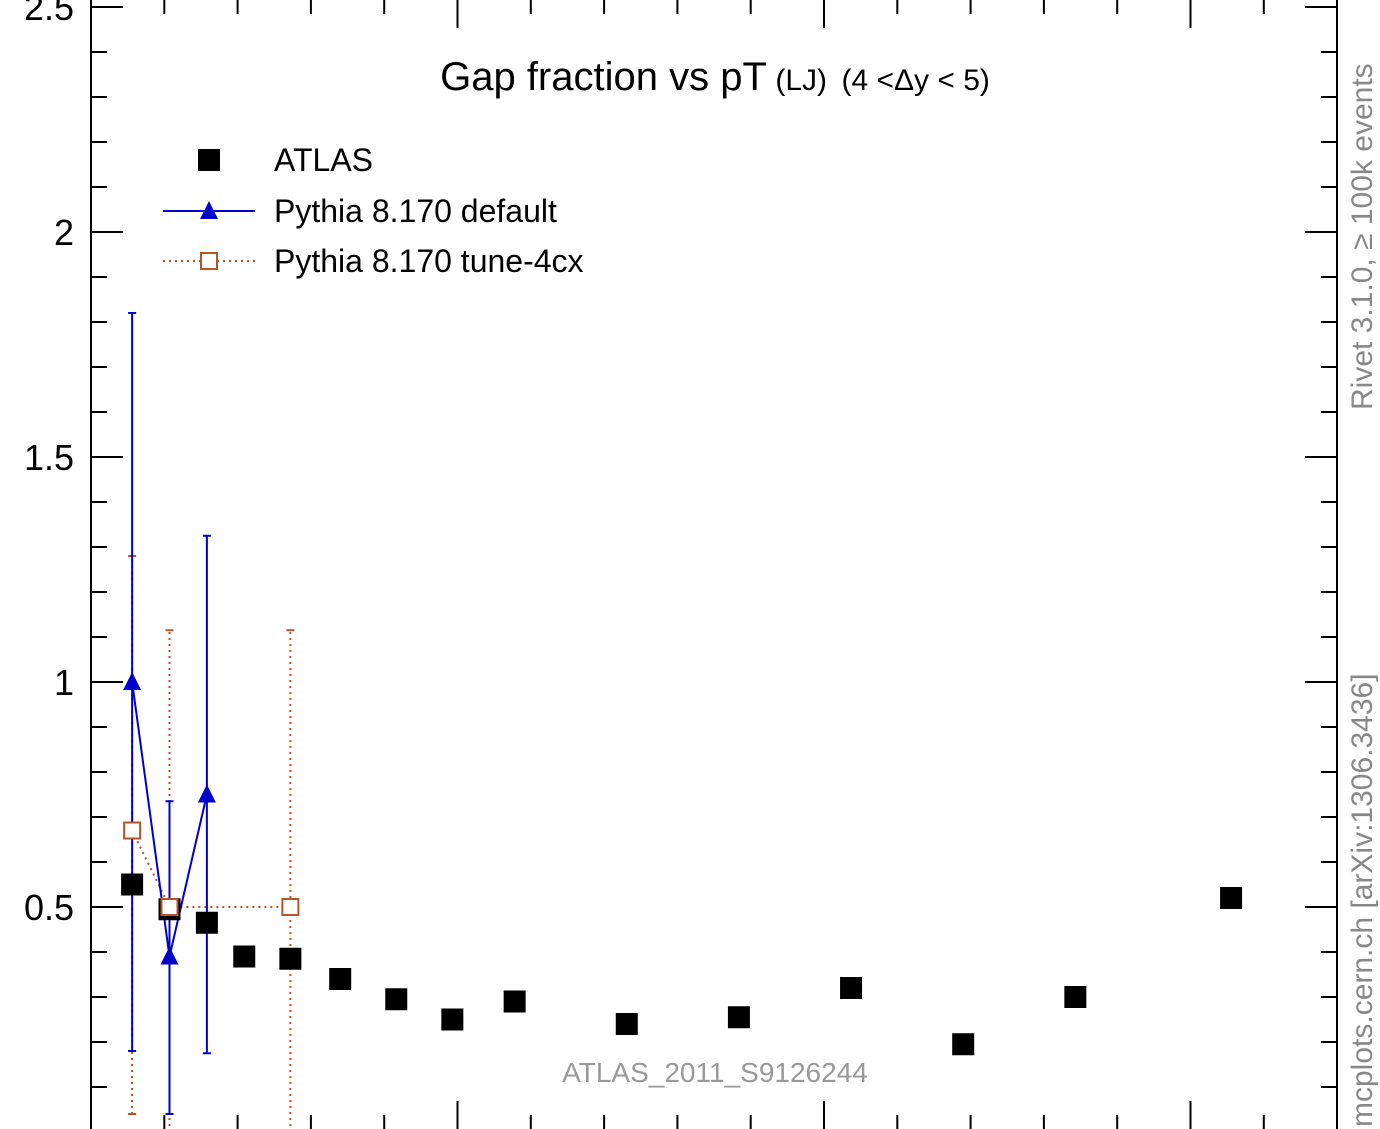 This screenshot has width=1380, height=1129. Describe the element at coordinates (49, 14) in the screenshot. I see `y-tick-label: 2.5` at that location.